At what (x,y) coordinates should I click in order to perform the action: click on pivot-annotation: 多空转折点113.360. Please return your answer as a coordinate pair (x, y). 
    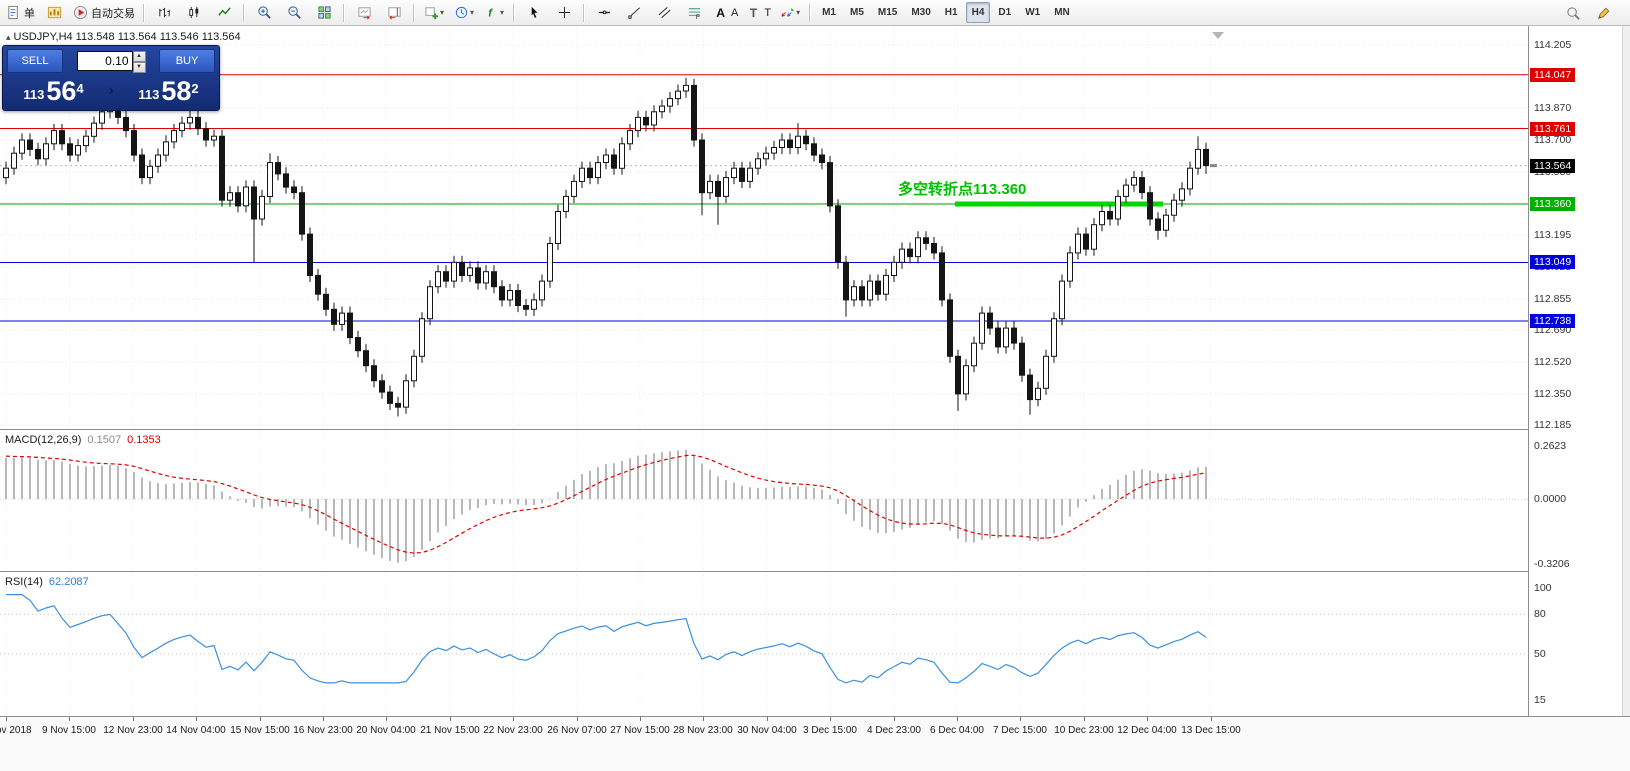
    Looking at the image, I should click on (962, 189).